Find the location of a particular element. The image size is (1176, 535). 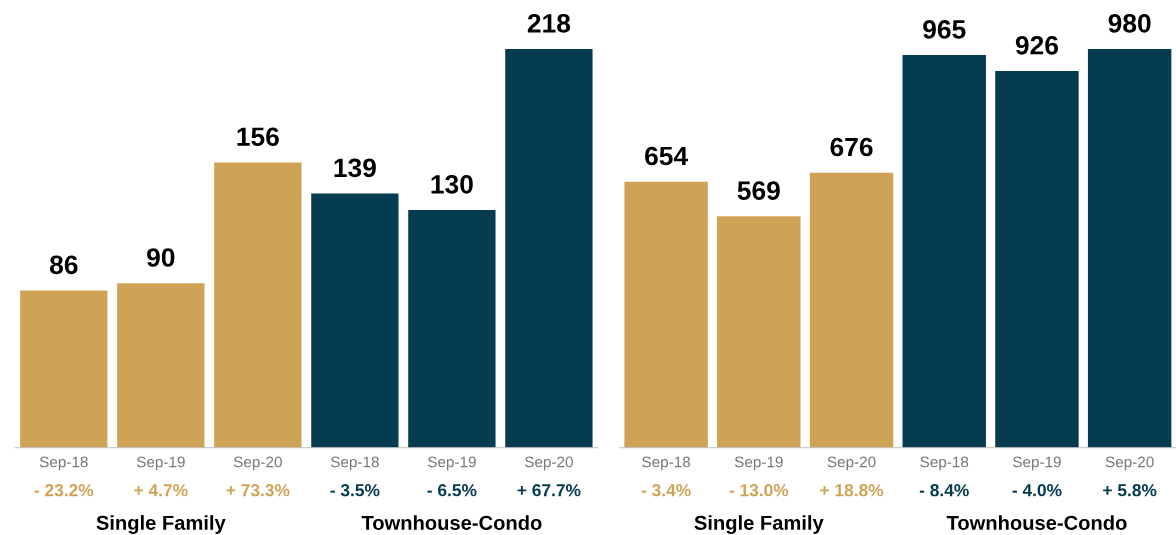

text: + 5.8% is located at coordinates (1130, 490).